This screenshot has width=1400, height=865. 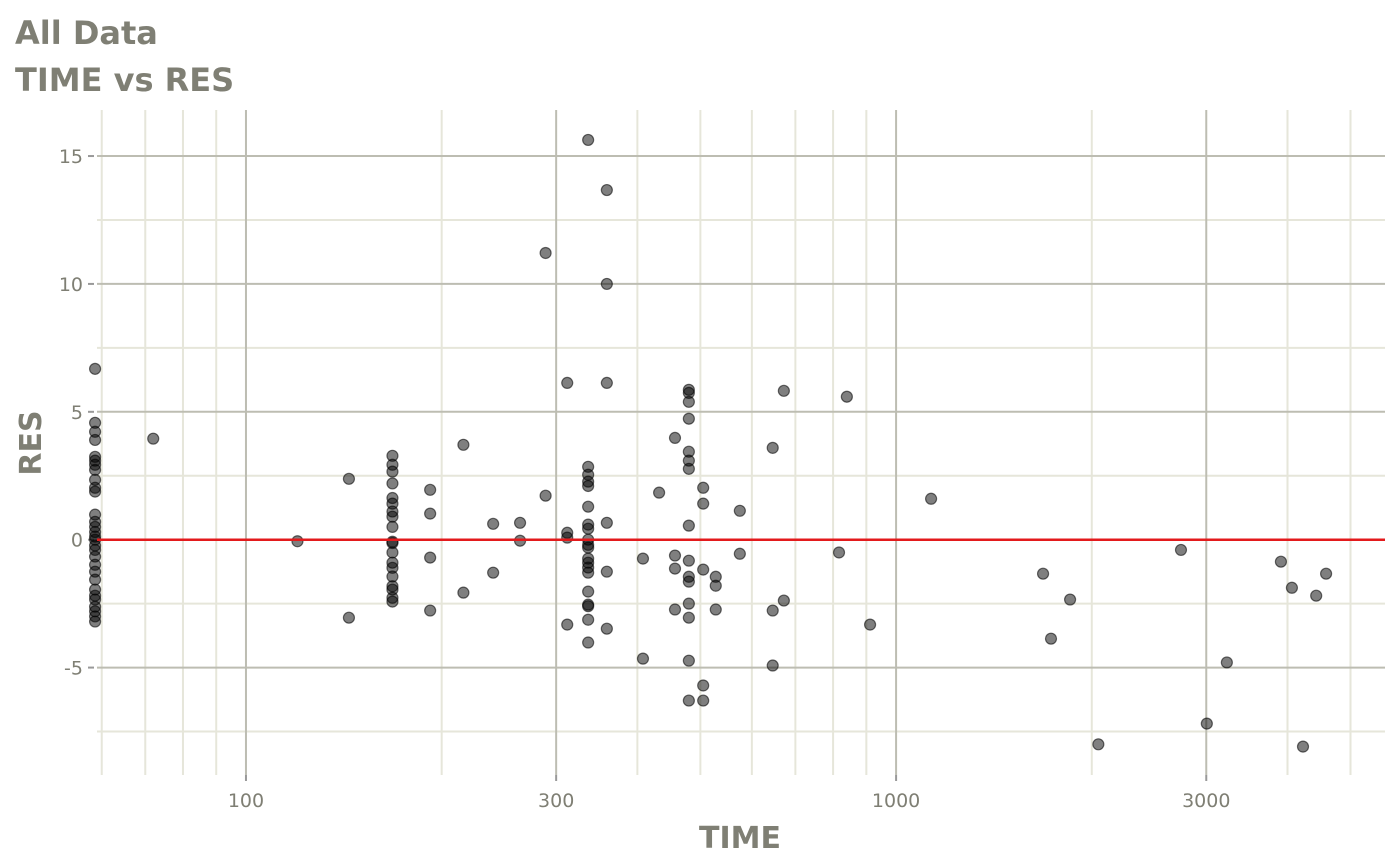 What do you see at coordinates (73, 669) in the screenshot?
I see `y-tick-label: -5` at bounding box center [73, 669].